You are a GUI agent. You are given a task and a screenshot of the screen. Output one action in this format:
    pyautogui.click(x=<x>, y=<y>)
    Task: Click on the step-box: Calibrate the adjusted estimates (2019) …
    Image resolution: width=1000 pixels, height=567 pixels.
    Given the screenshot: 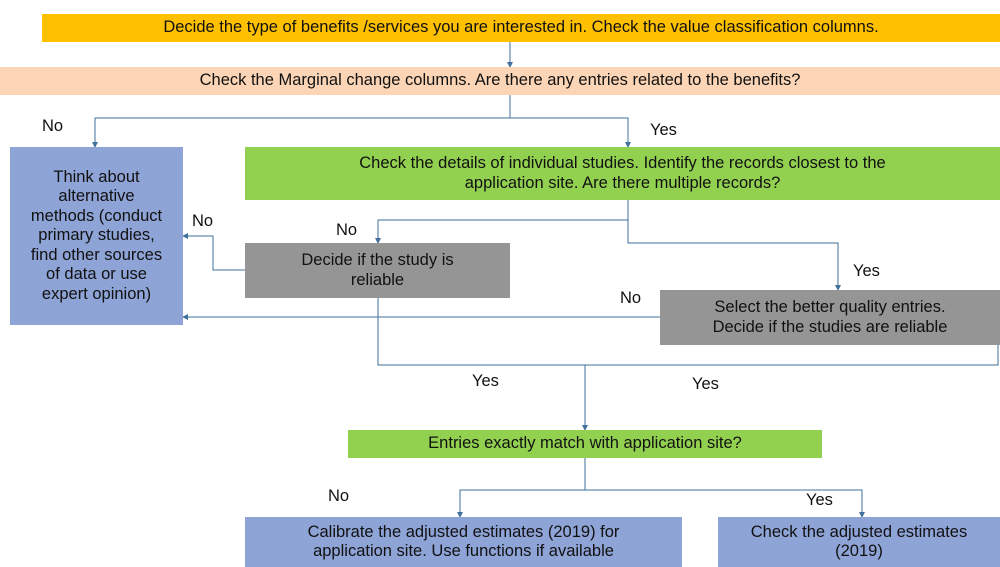 What is the action you would take?
    pyautogui.click(x=463, y=542)
    